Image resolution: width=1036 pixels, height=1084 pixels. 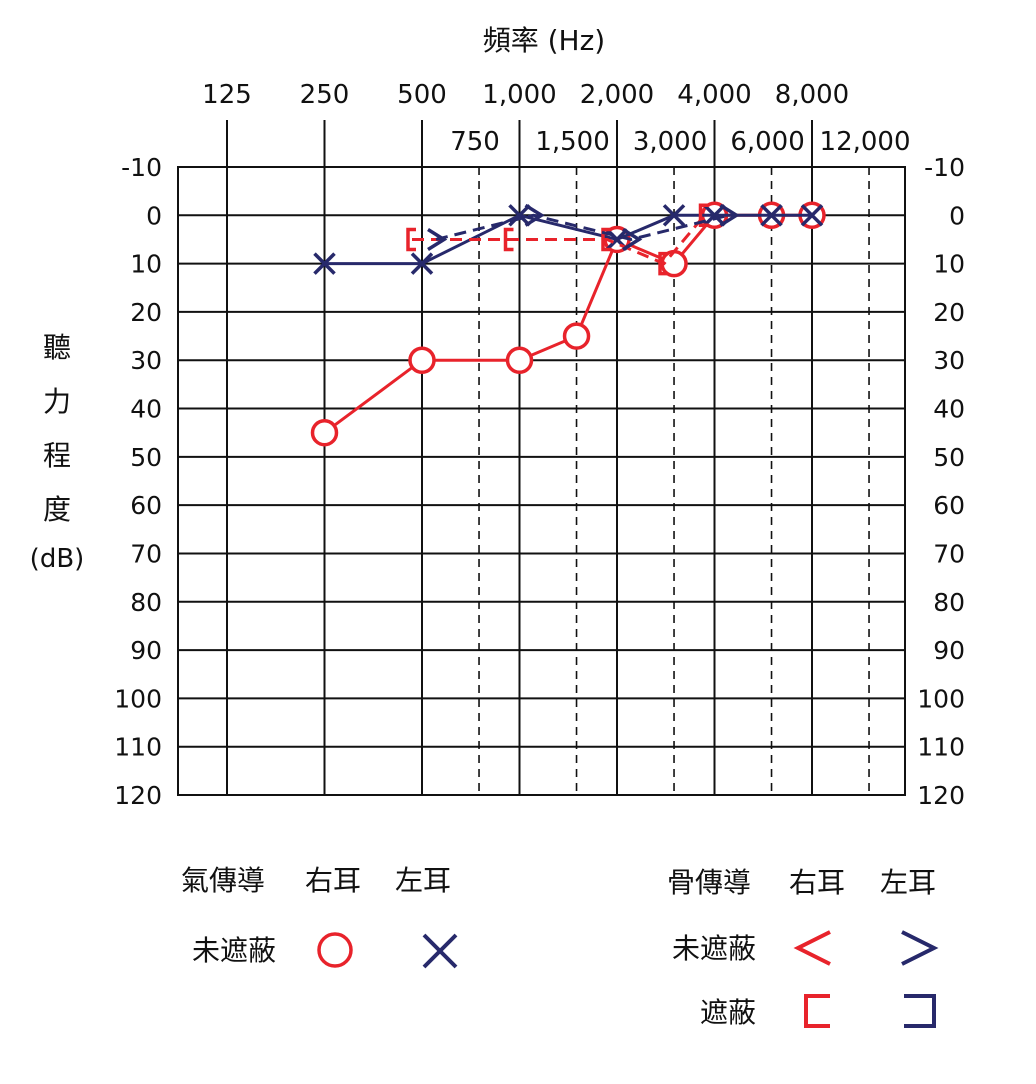 I want to click on x-half-tick-label: 1,500, so click(x=572, y=142).